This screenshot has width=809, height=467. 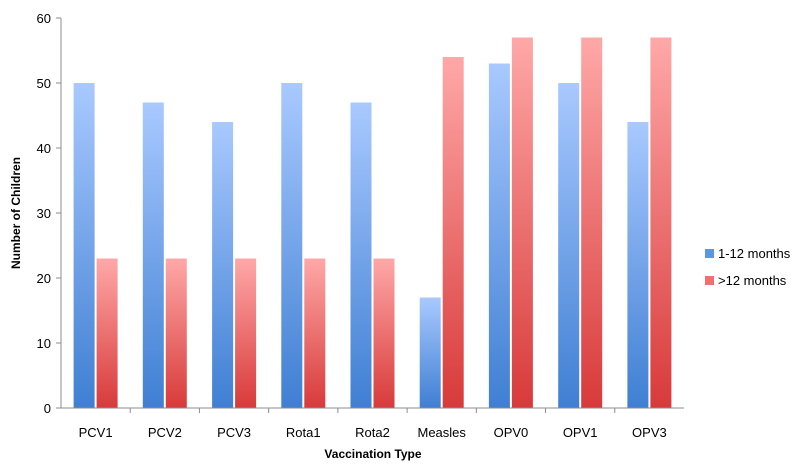 What do you see at coordinates (16, 213) in the screenshot?
I see `y-axis-title: Number of Children` at bounding box center [16, 213].